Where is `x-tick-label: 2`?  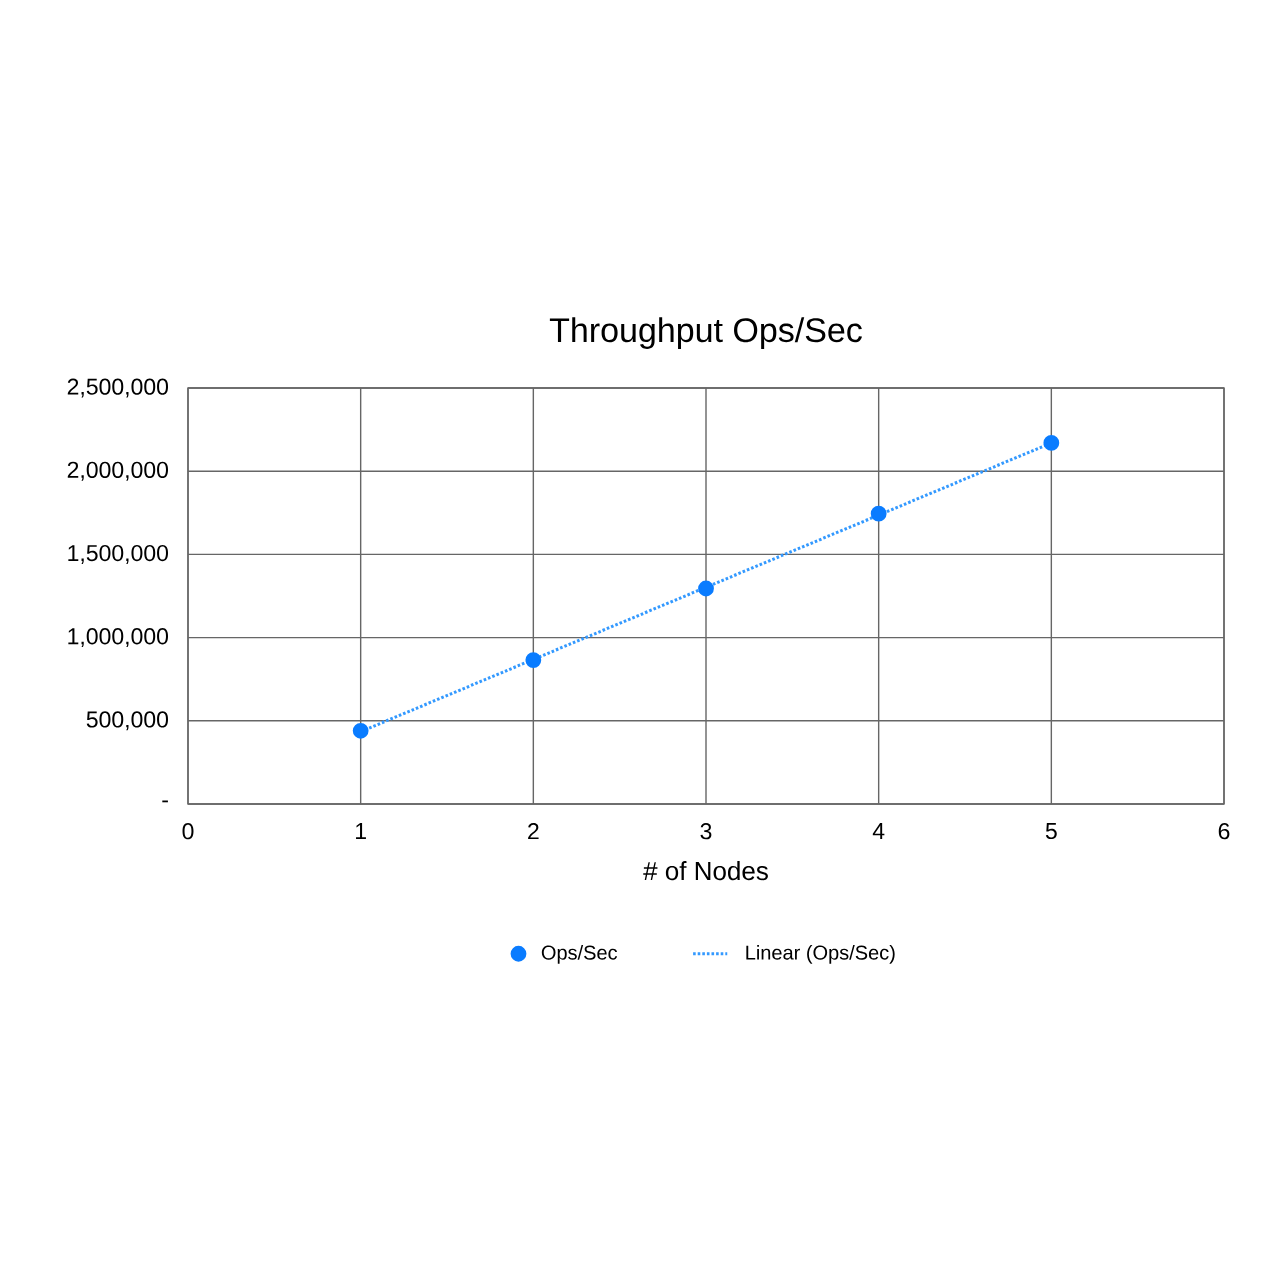
x-tick-label: 2 is located at coordinates (533, 831).